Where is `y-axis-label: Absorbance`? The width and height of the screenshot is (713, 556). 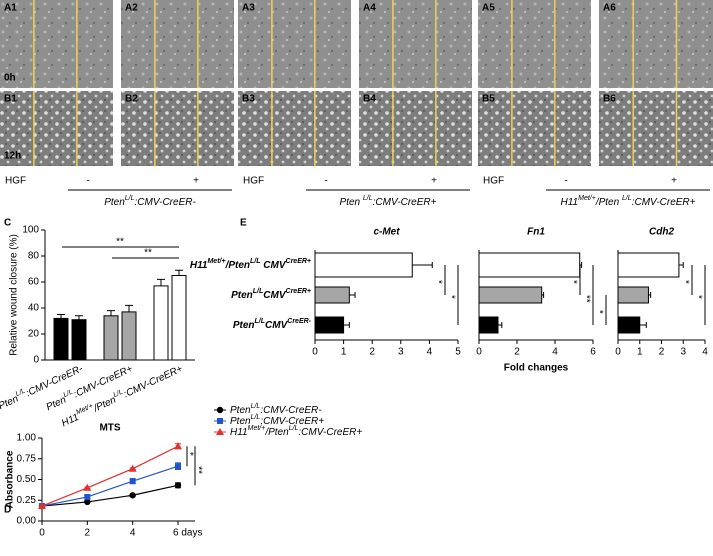
y-axis-label: Absorbance is located at coordinates (10, 479).